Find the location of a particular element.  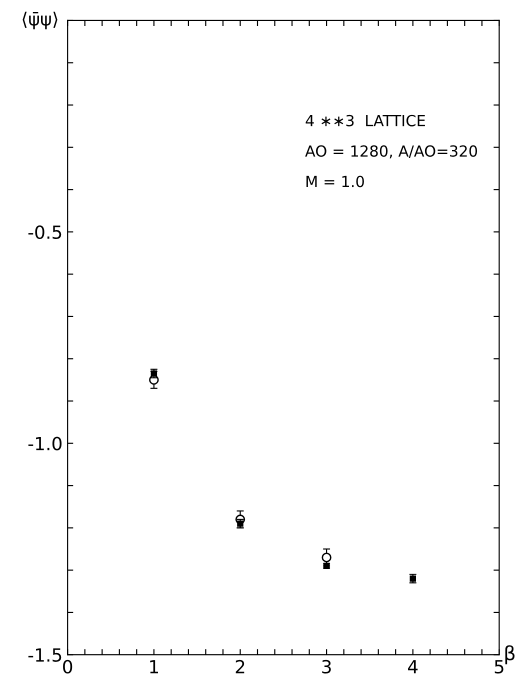

x-tick-label: 3 is located at coordinates (326, 667).